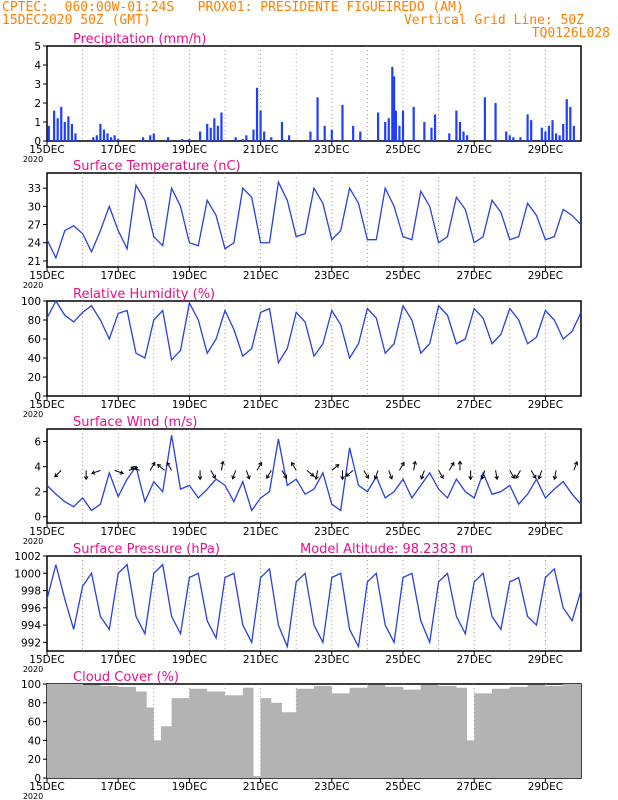 Image resolution: width=618 pixels, height=800 pixels. Describe the element at coordinates (37, 123) in the screenshot. I see `y-tick-label: 1` at that location.